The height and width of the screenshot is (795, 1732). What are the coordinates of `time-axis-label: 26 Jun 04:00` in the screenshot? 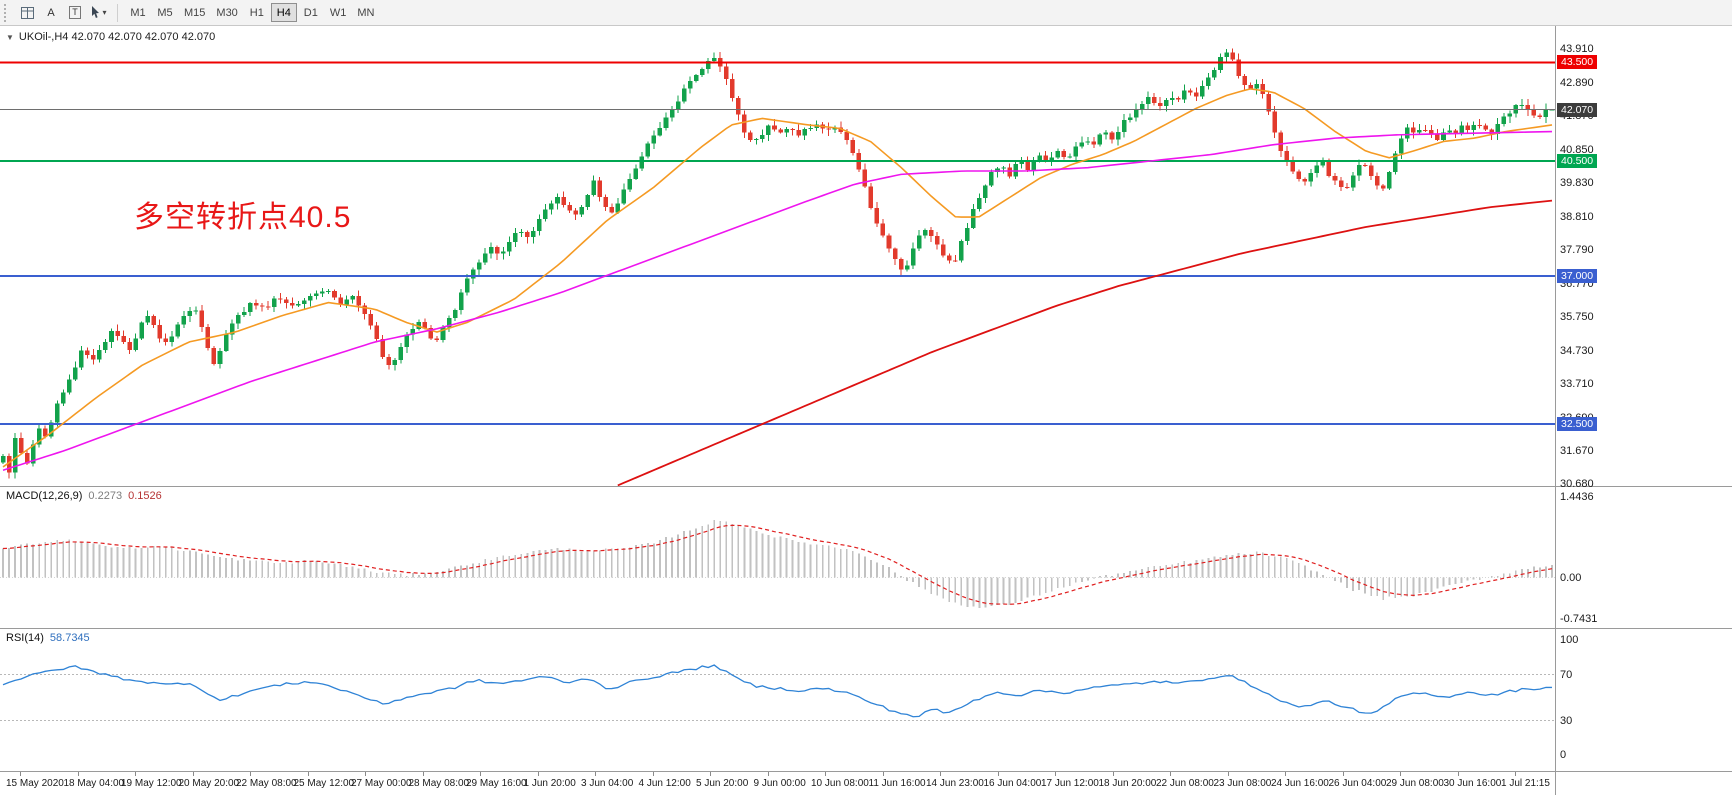 It's located at (1357, 783).